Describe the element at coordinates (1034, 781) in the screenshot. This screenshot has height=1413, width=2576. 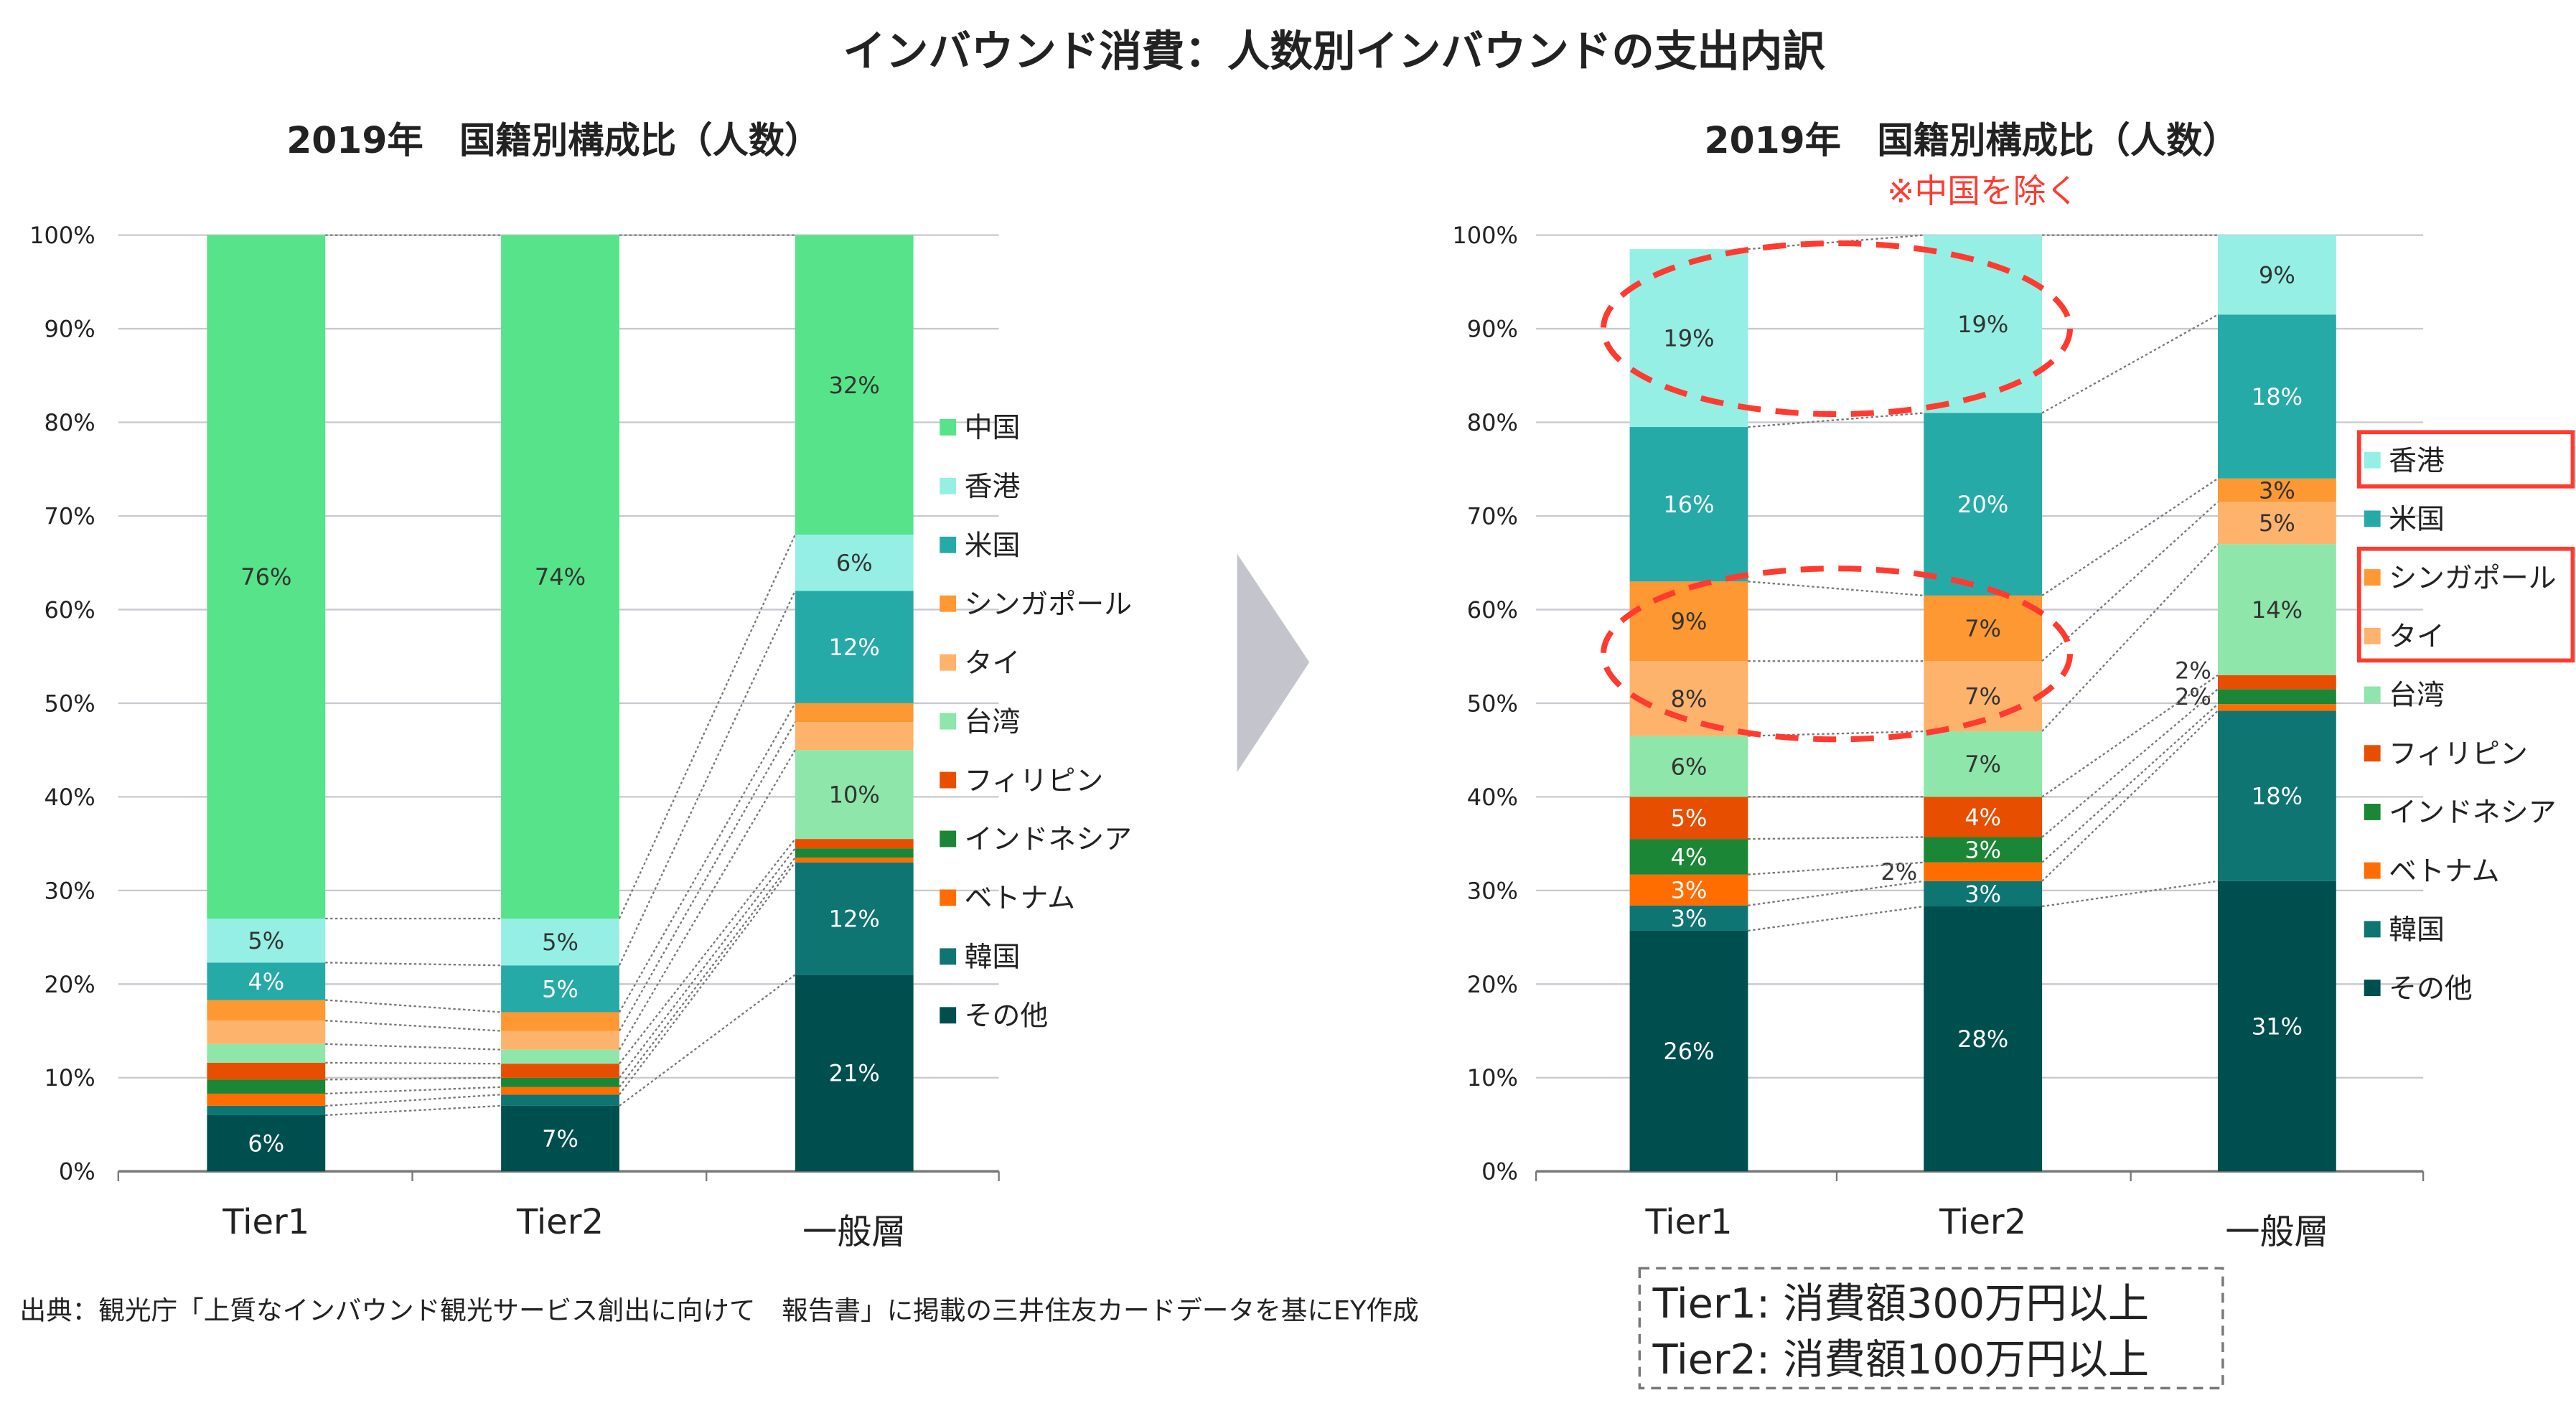
I see `legend-label: フィリピン` at that location.